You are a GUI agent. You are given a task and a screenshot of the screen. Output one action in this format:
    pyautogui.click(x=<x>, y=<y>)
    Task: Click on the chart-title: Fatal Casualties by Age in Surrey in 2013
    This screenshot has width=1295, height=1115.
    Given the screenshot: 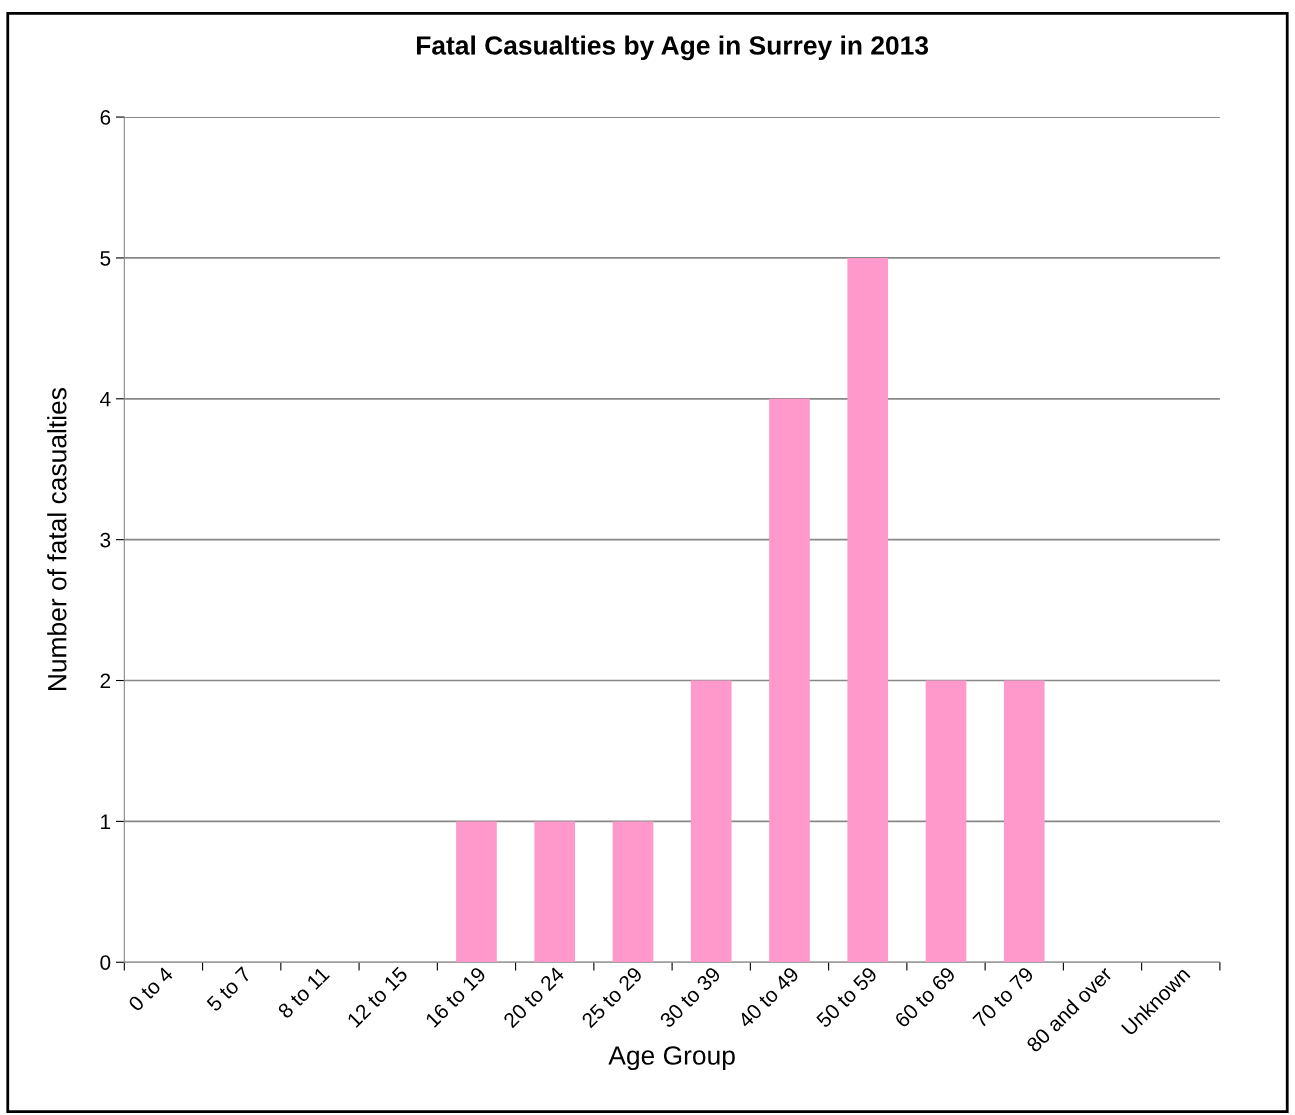 What is the action you would take?
    pyautogui.click(x=672, y=48)
    